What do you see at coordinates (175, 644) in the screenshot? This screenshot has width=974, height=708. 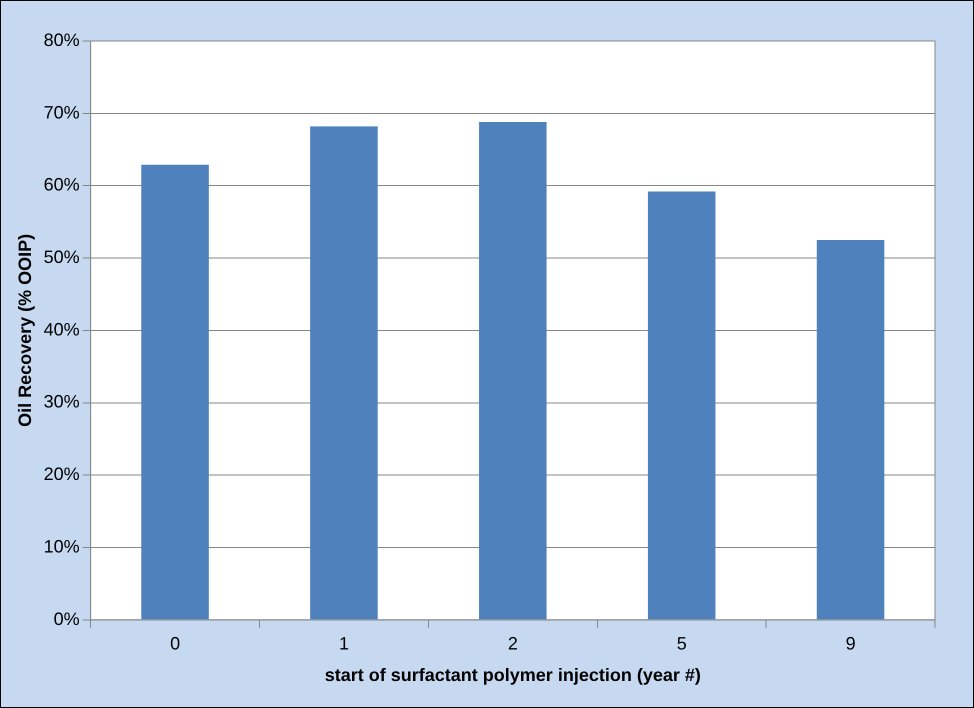 I see `x-tick-label: 0` at bounding box center [175, 644].